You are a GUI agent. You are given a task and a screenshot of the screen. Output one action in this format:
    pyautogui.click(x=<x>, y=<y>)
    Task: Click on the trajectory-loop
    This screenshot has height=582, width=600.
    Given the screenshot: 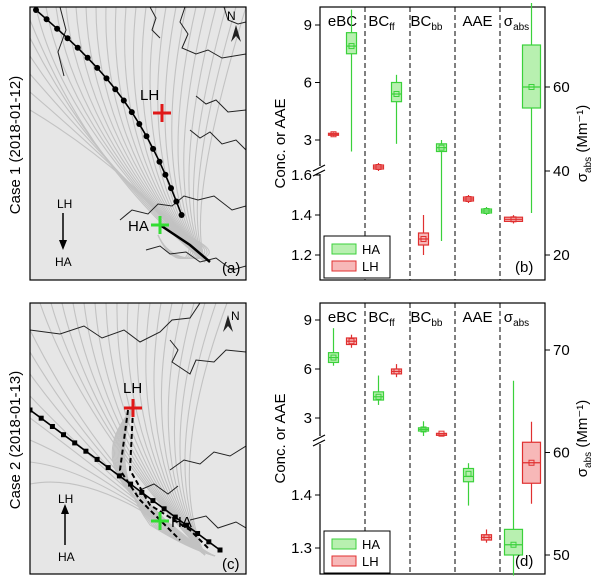 What is the action you would take?
    pyautogui.click(x=183, y=242)
    